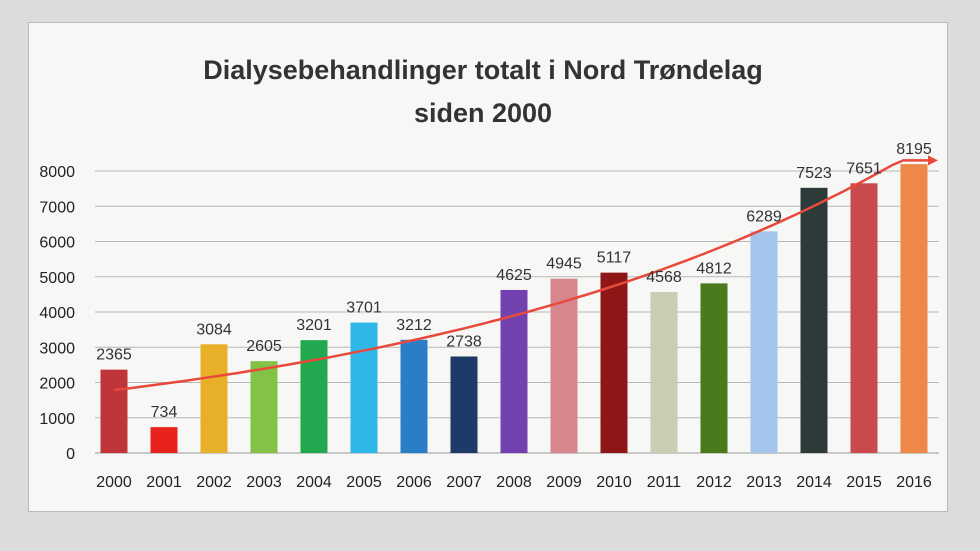 The width and height of the screenshot is (980, 551). Describe the element at coordinates (57, 384) in the screenshot. I see `y-tick-label: 2000` at that location.